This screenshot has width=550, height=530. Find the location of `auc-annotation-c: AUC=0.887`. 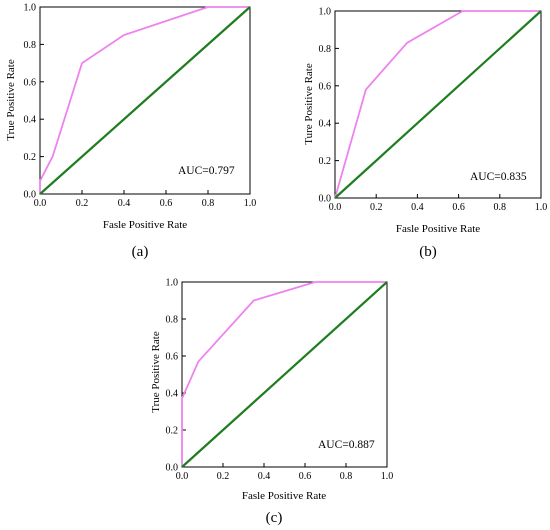

auc-annotation-c: AUC=0.887 is located at coordinates (346, 445).